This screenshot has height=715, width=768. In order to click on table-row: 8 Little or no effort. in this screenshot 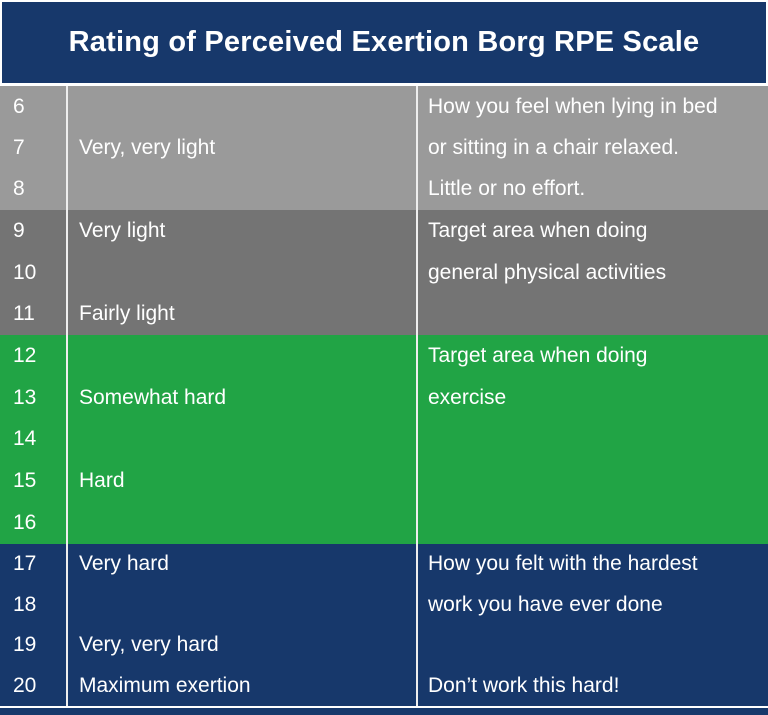, I will do `click(384, 189)`.